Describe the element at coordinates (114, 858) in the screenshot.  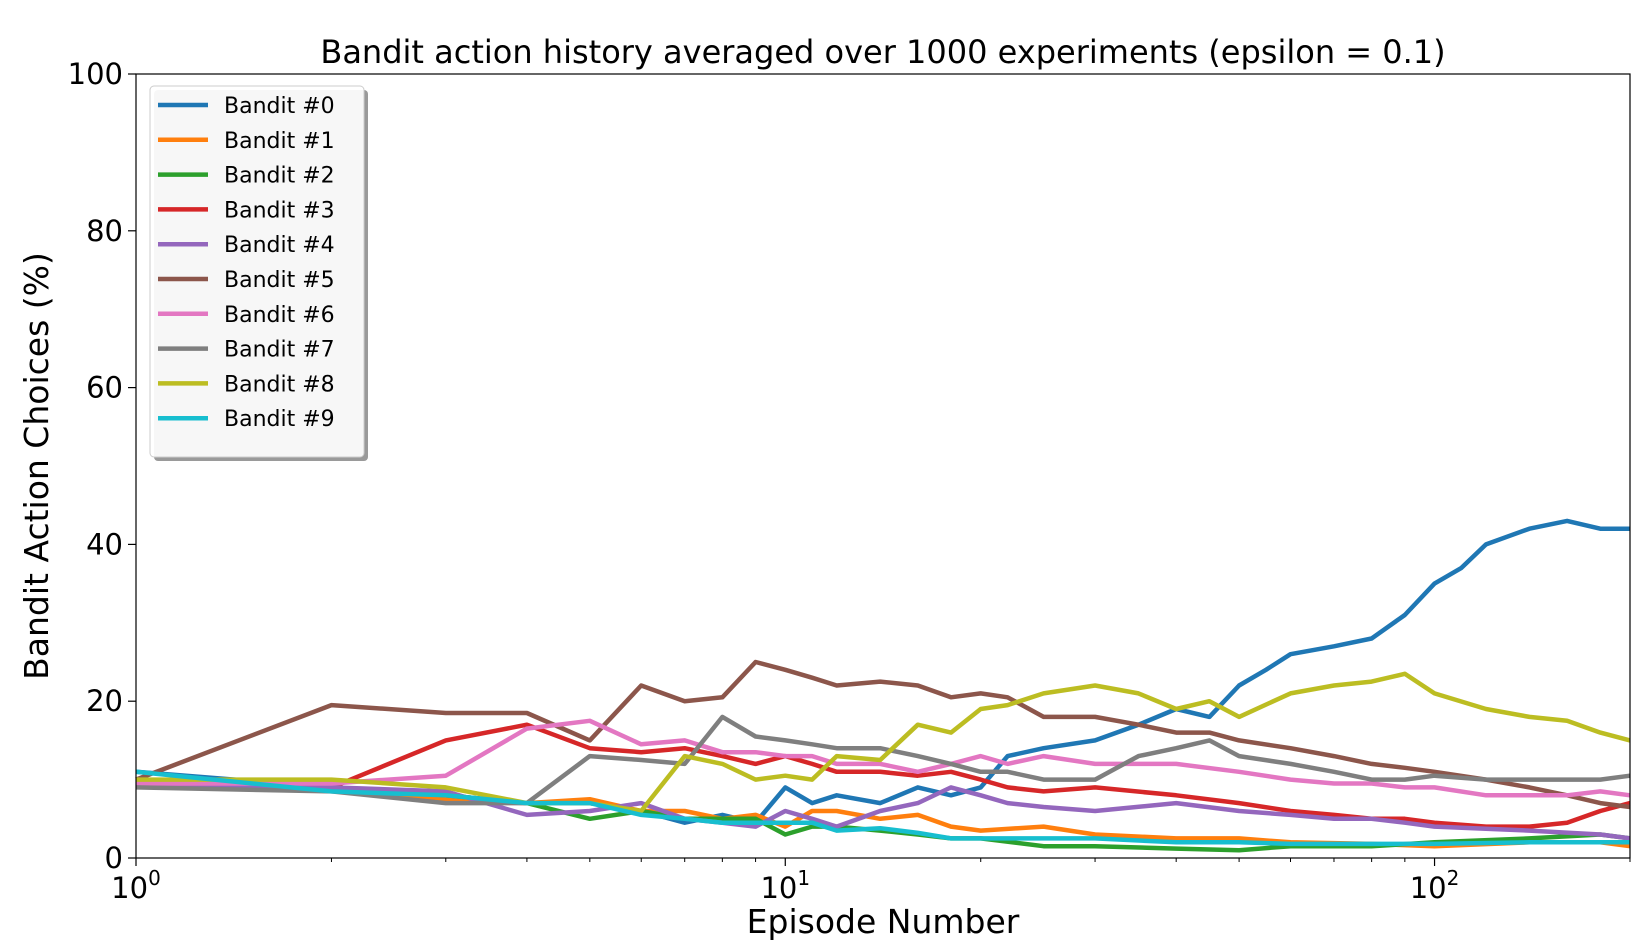
I see `y-tick-label: 0` at that location.